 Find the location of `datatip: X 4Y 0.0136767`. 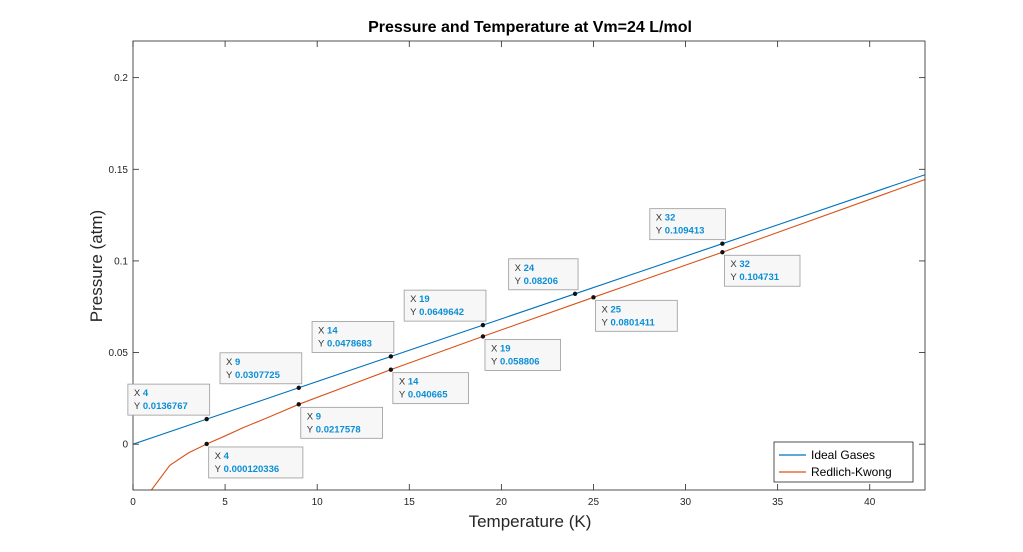

datatip: X 4Y 0.0136767 is located at coordinates (169, 402).